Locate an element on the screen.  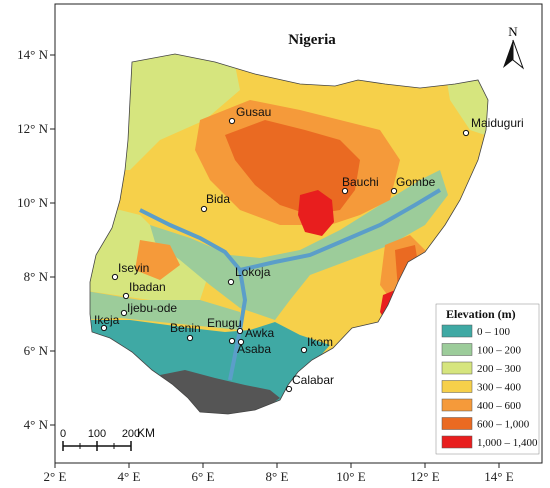
river-benue is located at coordinates (340, 230).